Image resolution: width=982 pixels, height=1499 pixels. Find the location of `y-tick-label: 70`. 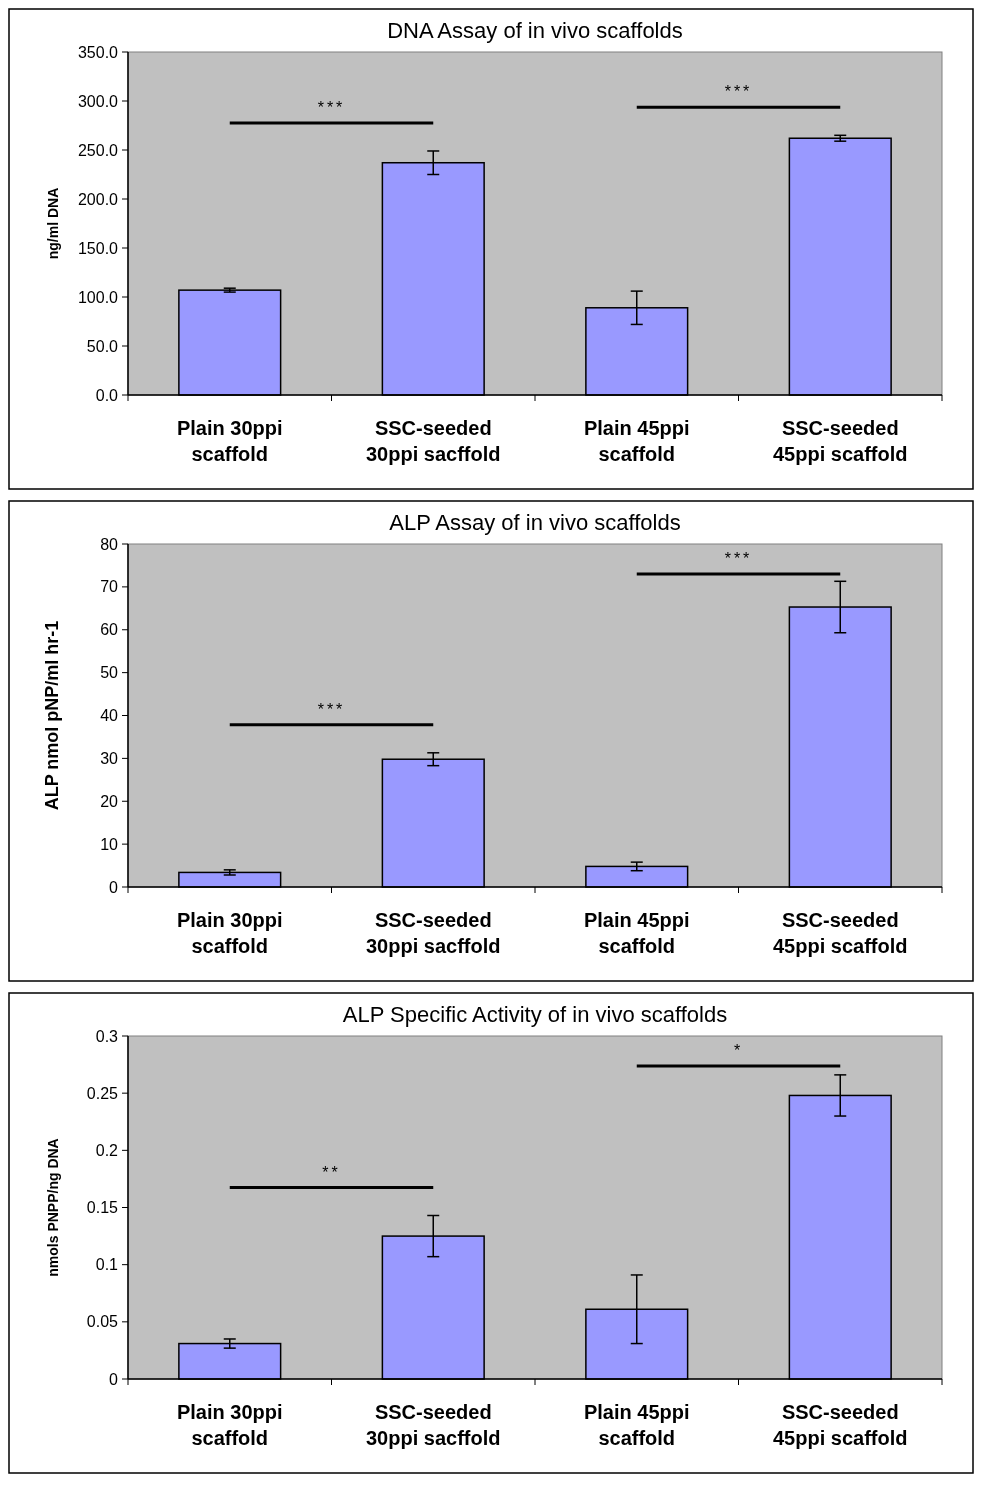

y-tick-label: 70 is located at coordinates (109, 587).